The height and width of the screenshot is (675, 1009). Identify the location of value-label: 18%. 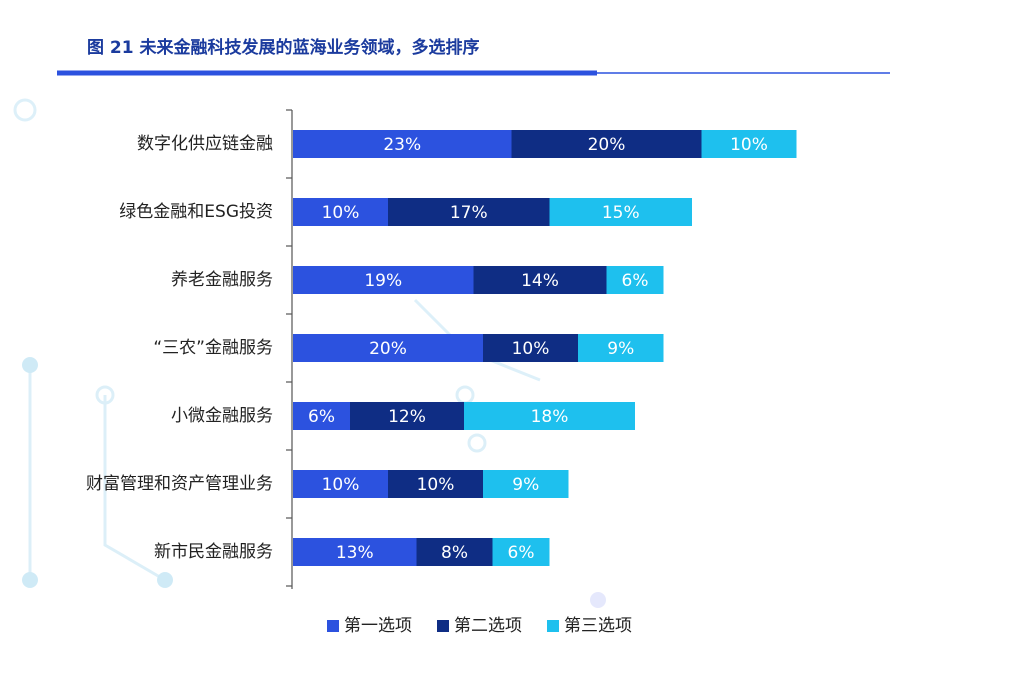
(550, 417).